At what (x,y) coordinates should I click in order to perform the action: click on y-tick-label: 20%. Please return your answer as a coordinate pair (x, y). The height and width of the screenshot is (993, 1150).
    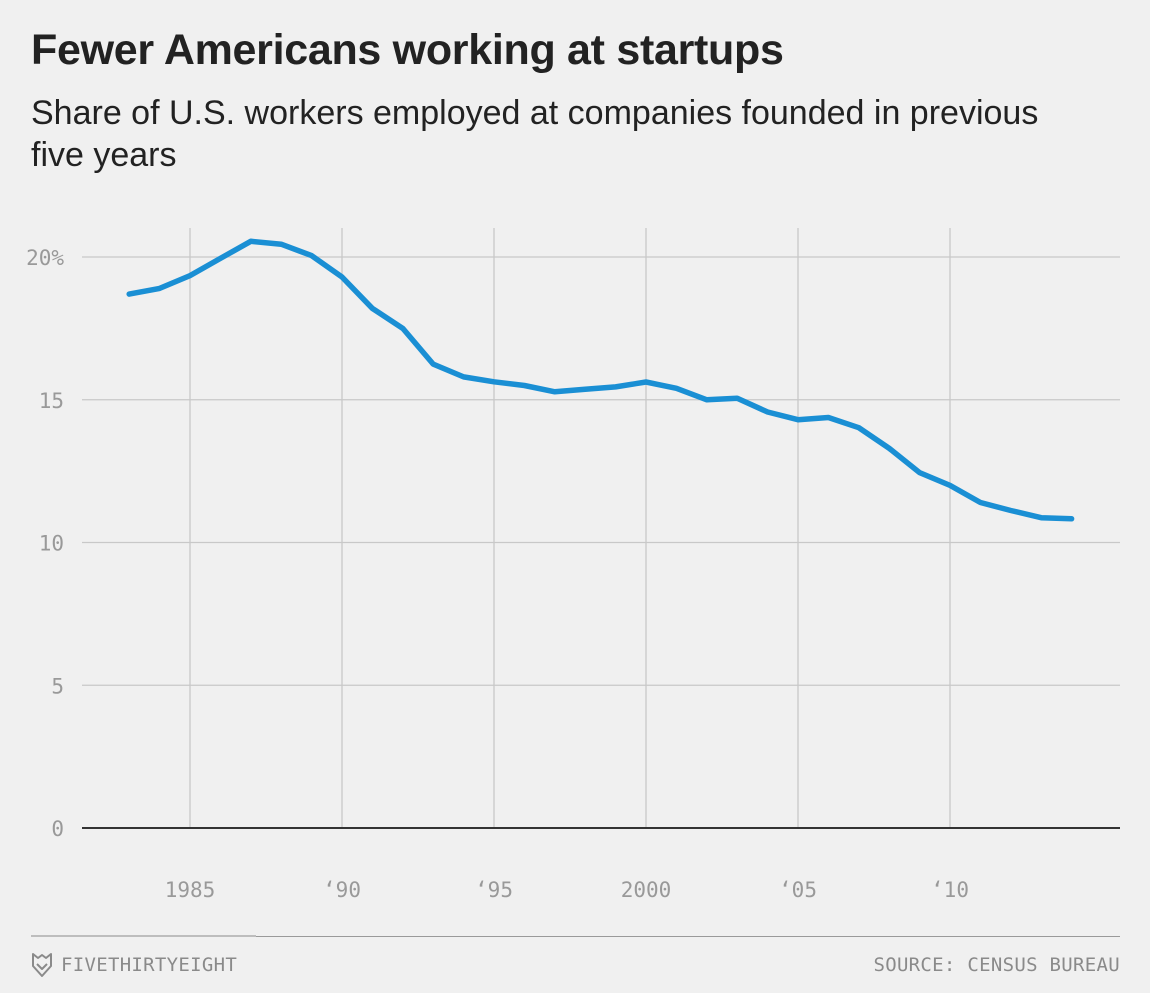
    Looking at the image, I should click on (45, 258).